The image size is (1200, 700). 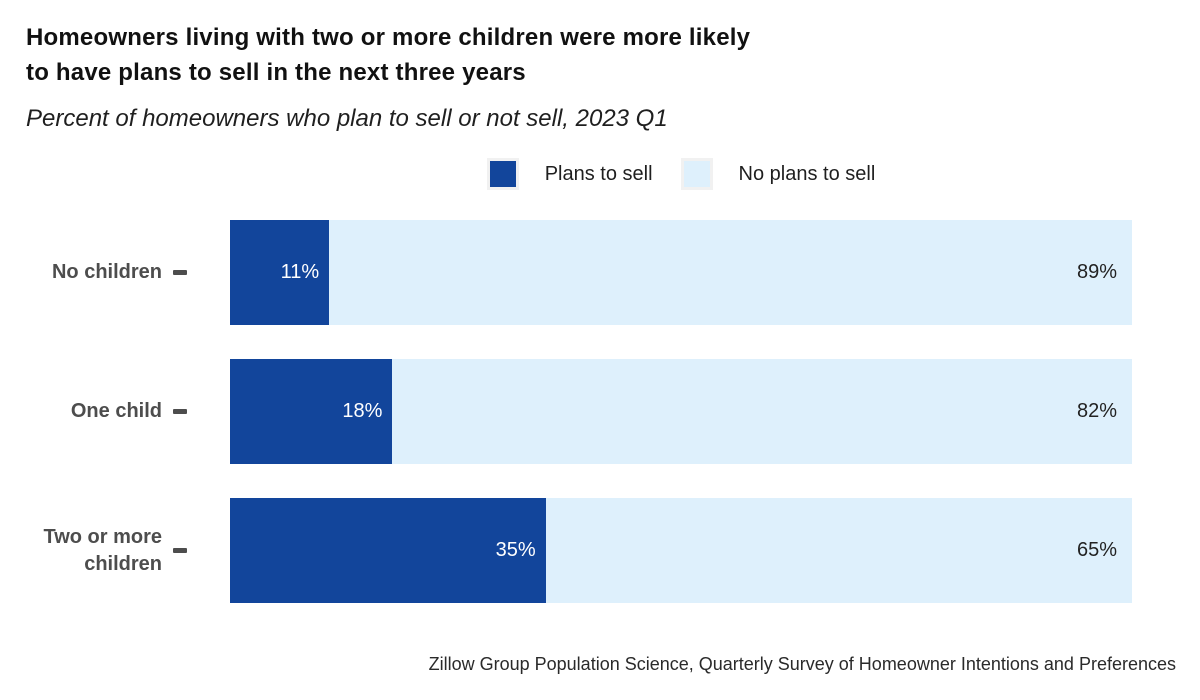 I want to click on legend-label-no-plans-to-sell: No plans to sell, so click(x=807, y=173).